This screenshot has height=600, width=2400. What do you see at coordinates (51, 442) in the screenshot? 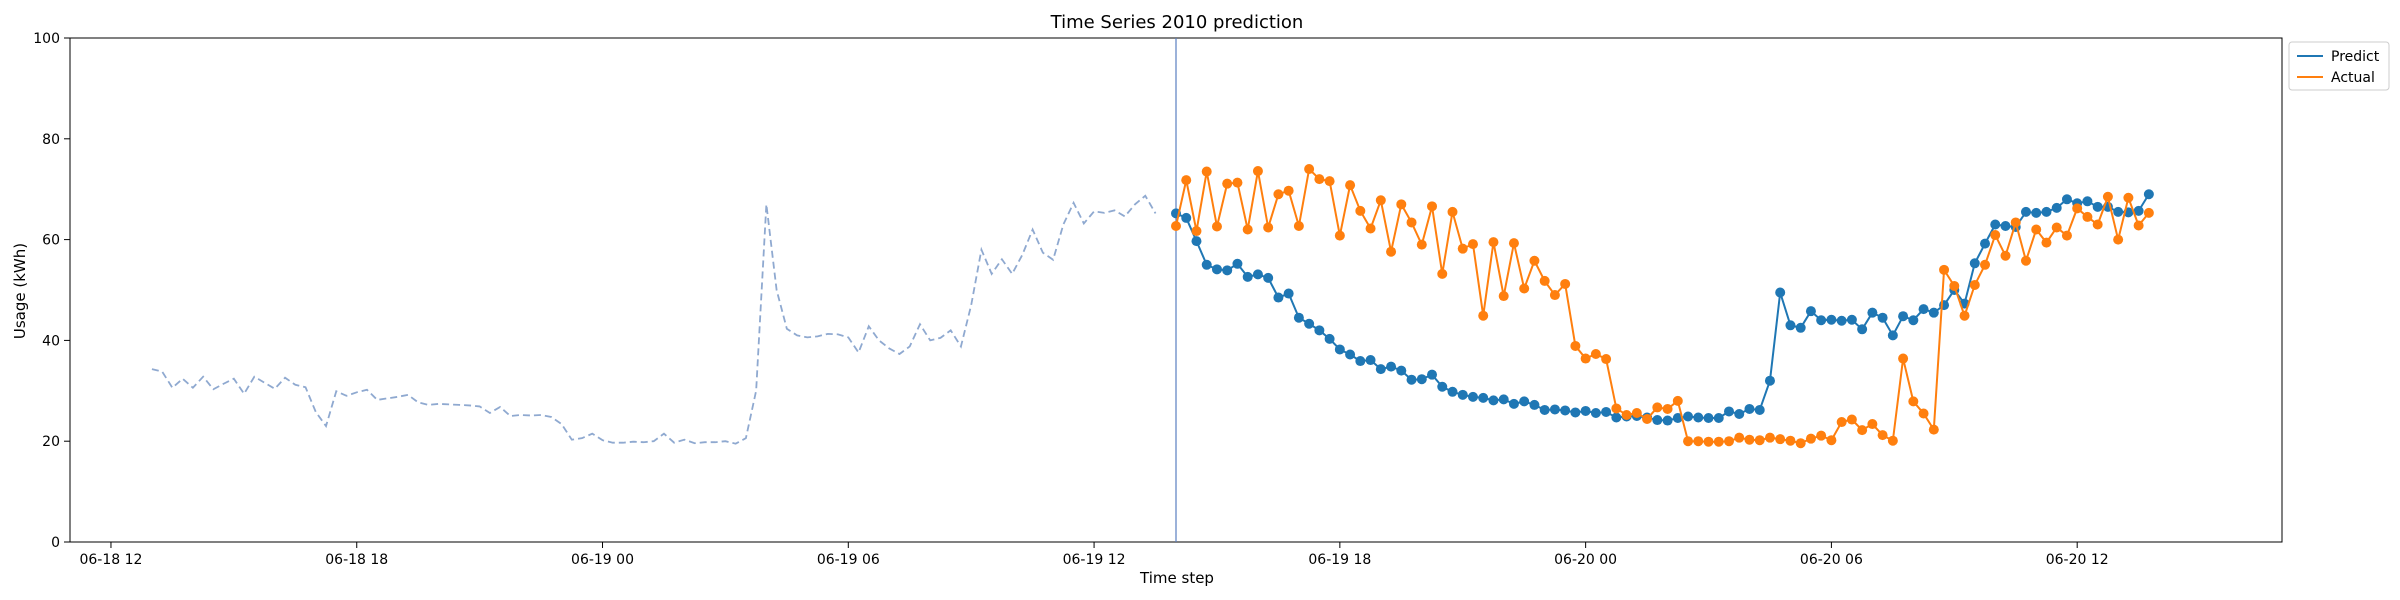
I see `y-tick-label: 20` at bounding box center [51, 442].